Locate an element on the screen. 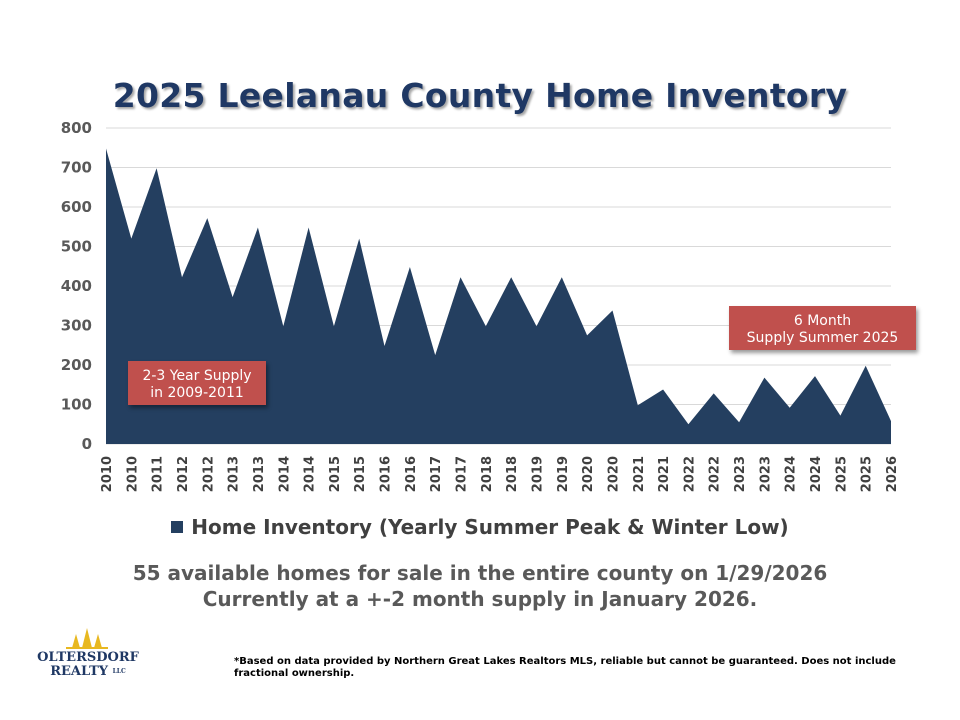 The width and height of the screenshot is (960, 720). y-tick-label: 700 is located at coordinates (76, 168).